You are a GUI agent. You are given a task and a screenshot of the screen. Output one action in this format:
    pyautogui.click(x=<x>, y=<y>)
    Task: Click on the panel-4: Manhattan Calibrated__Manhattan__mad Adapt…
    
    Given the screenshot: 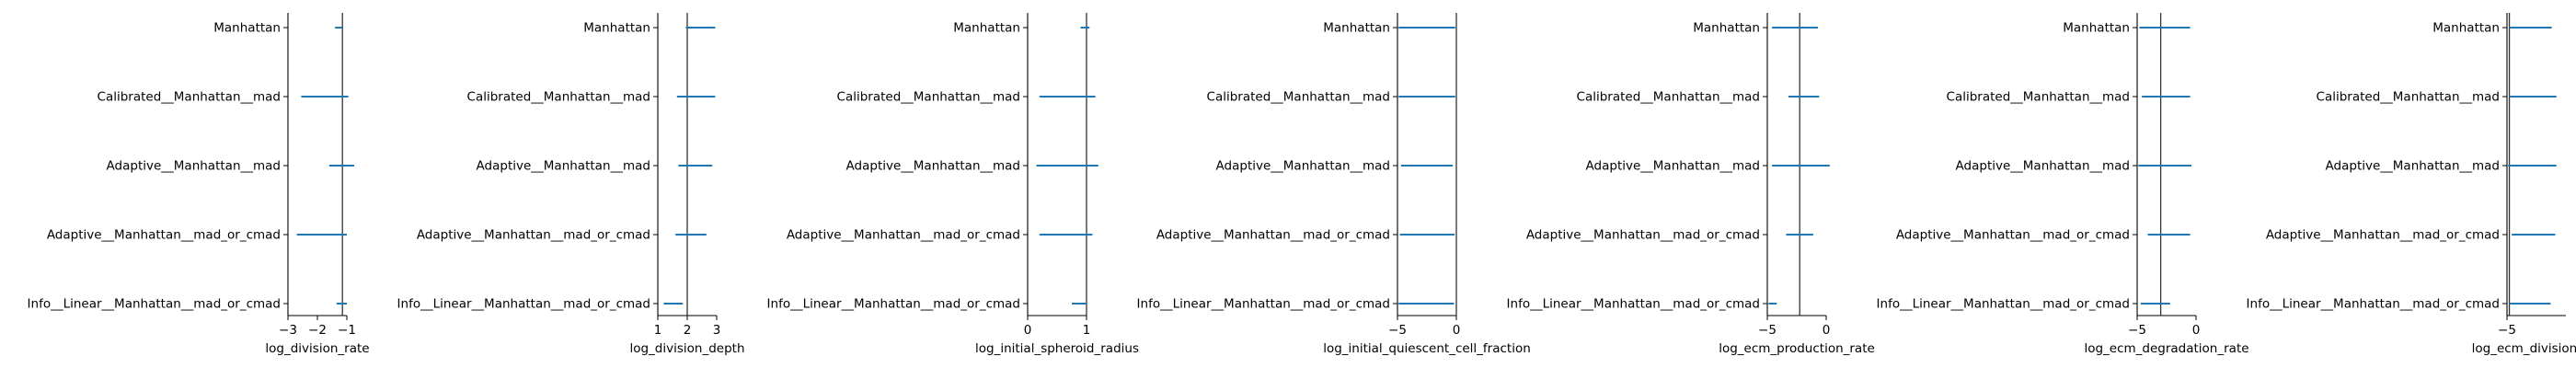 What is the action you would take?
    pyautogui.click(x=1334, y=184)
    